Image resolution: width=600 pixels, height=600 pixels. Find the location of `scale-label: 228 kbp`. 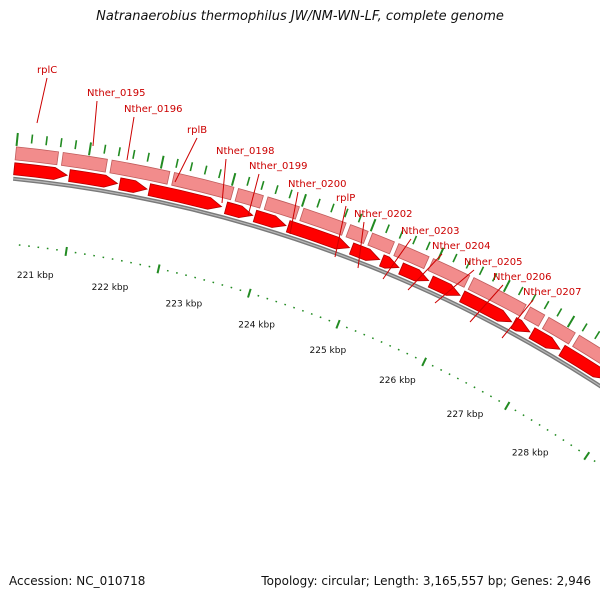

scale-label: 228 kbp is located at coordinates (530, 453).